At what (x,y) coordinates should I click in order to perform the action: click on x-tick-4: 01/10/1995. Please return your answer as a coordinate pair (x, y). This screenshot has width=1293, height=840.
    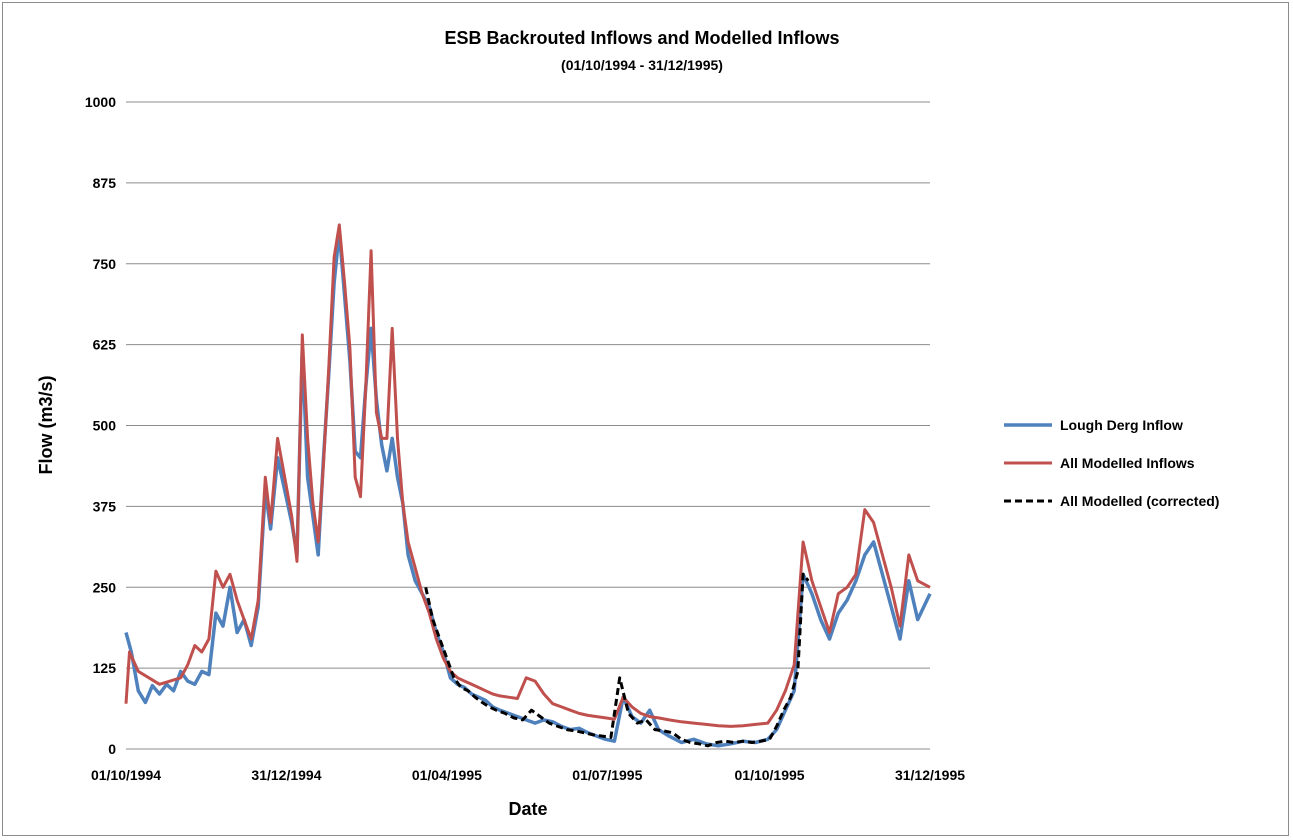
    Looking at the image, I should click on (770, 775).